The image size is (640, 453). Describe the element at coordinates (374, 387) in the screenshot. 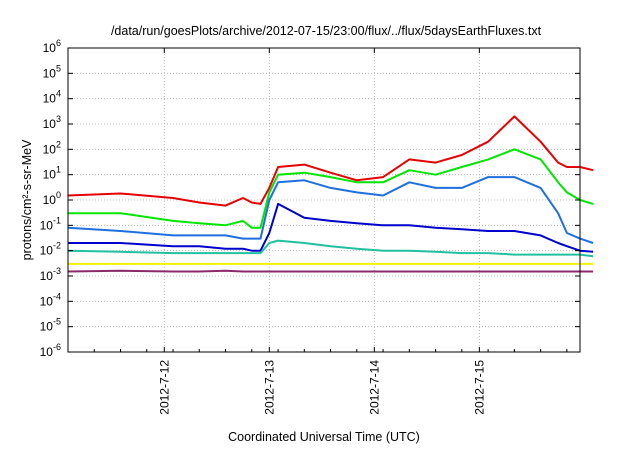

I see `x-tick-label: 2012-7-14` at that location.